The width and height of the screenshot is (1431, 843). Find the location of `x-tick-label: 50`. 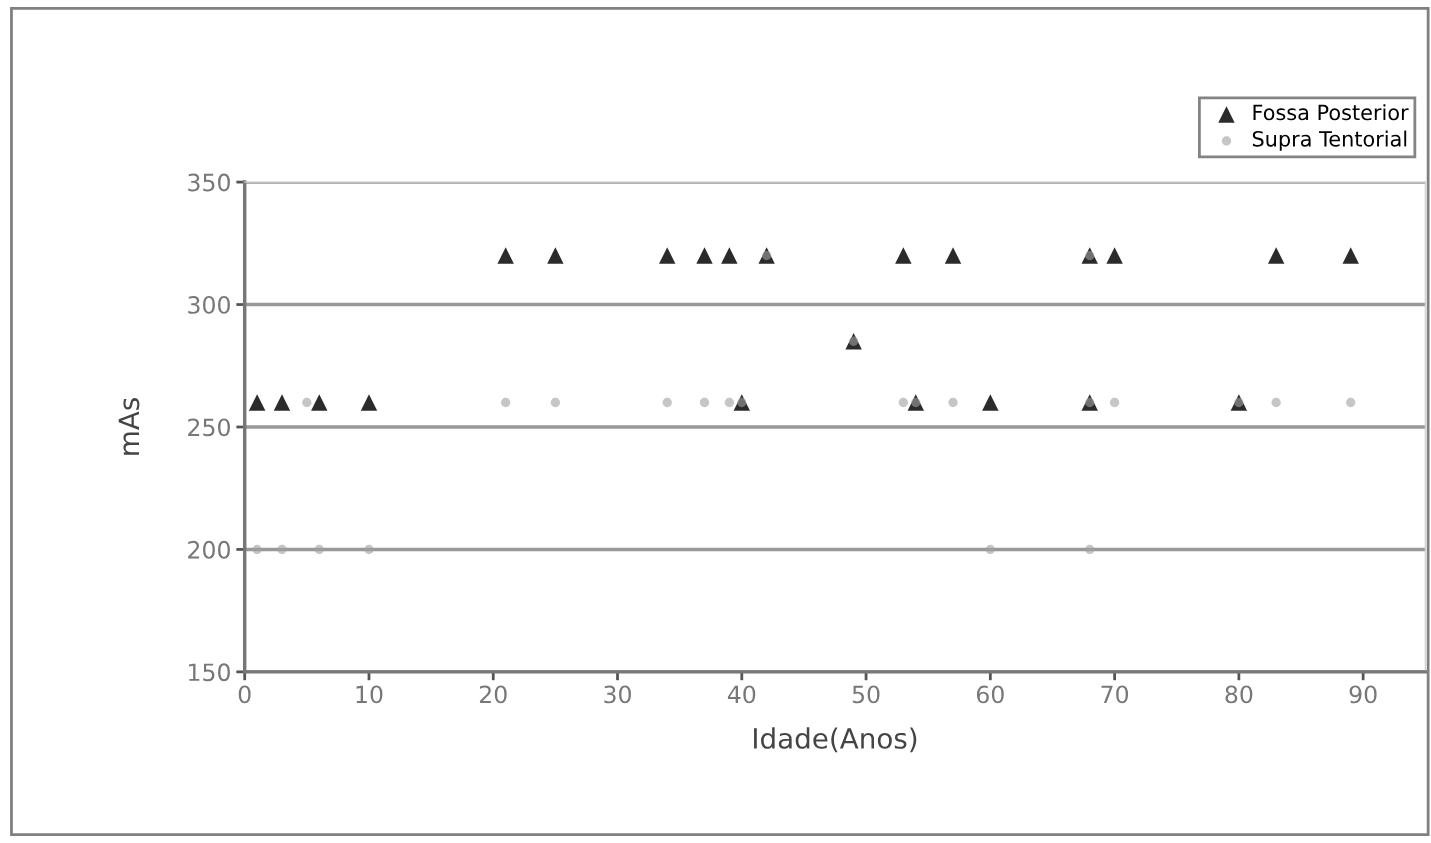

x-tick-label: 50 is located at coordinates (866, 694).